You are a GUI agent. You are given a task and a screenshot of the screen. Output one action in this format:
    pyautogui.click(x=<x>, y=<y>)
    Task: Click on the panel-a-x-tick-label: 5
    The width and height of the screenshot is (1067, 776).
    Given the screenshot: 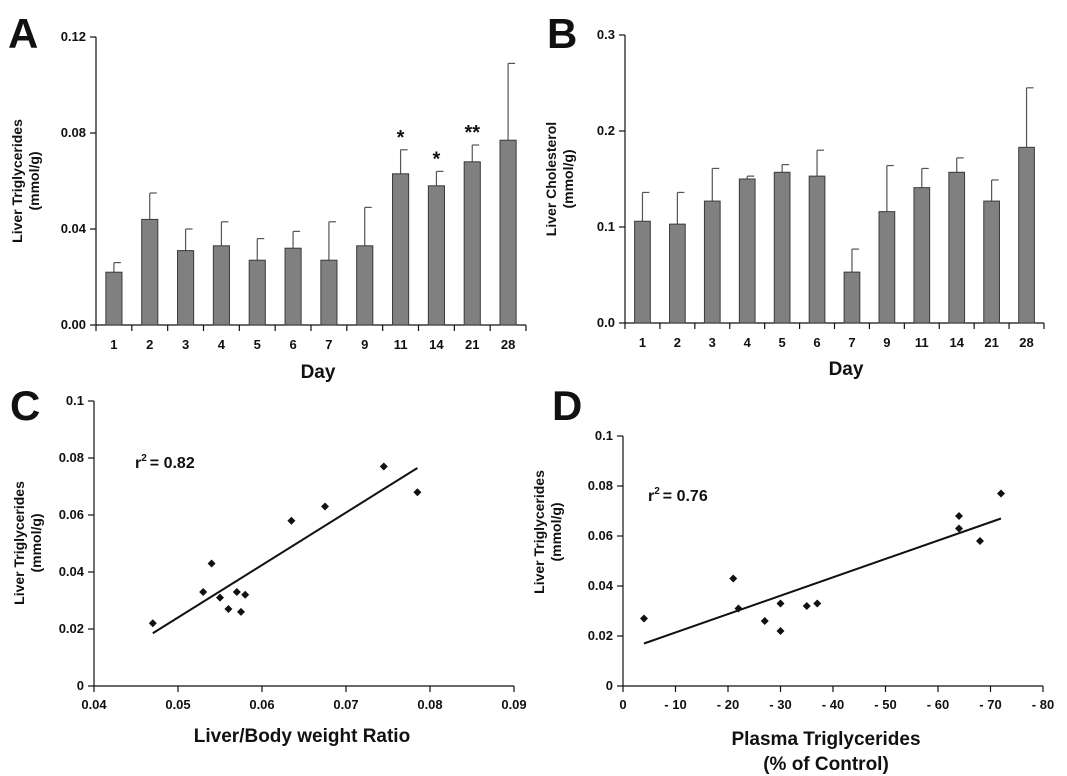 What is the action you would take?
    pyautogui.click(x=257, y=344)
    